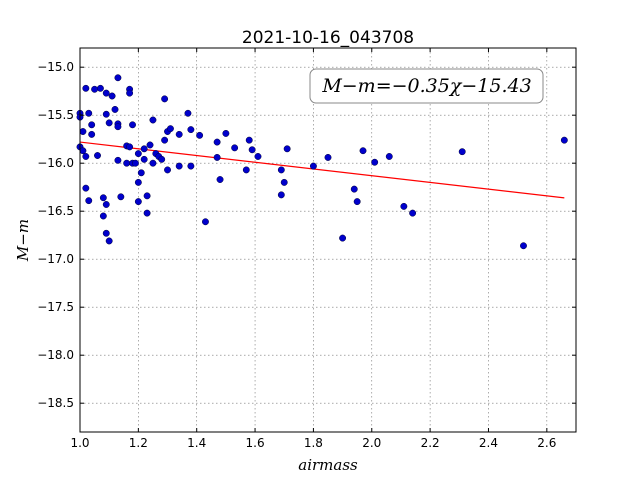  What do you see at coordinates (23, 240) in the screenshot?
I see `y-axis-label: M−m` at bounding box center [23, 240].